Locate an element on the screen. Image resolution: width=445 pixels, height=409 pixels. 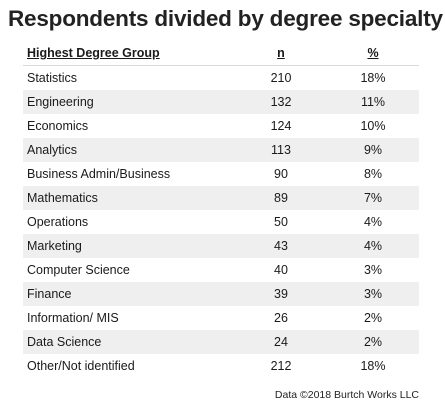
page-title: Respondents divided by degree specialty is located at coordinates (225, 18).